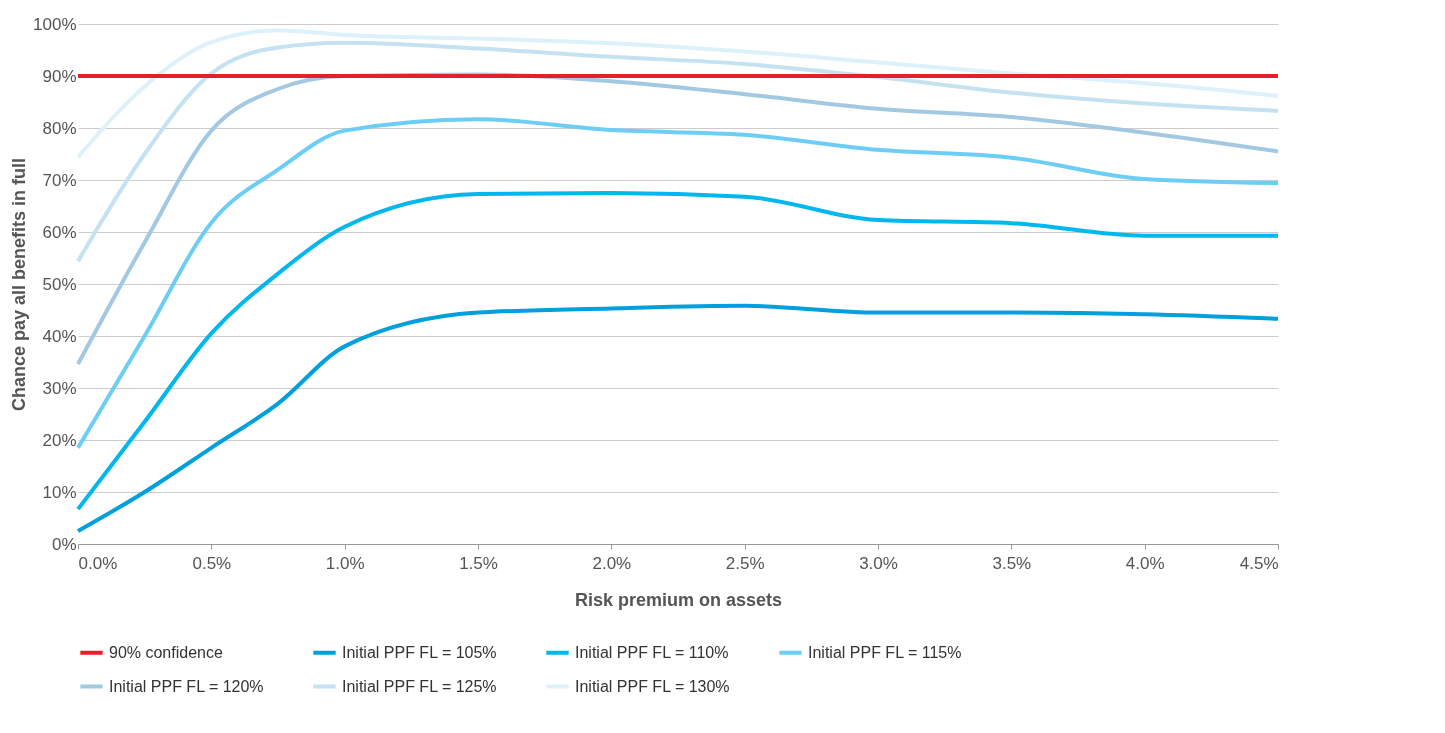  What do you see at coordinates (212, 563) in the screenshot?
I see `x-tick-label: 0.5%` at bounding box center [212, 563].